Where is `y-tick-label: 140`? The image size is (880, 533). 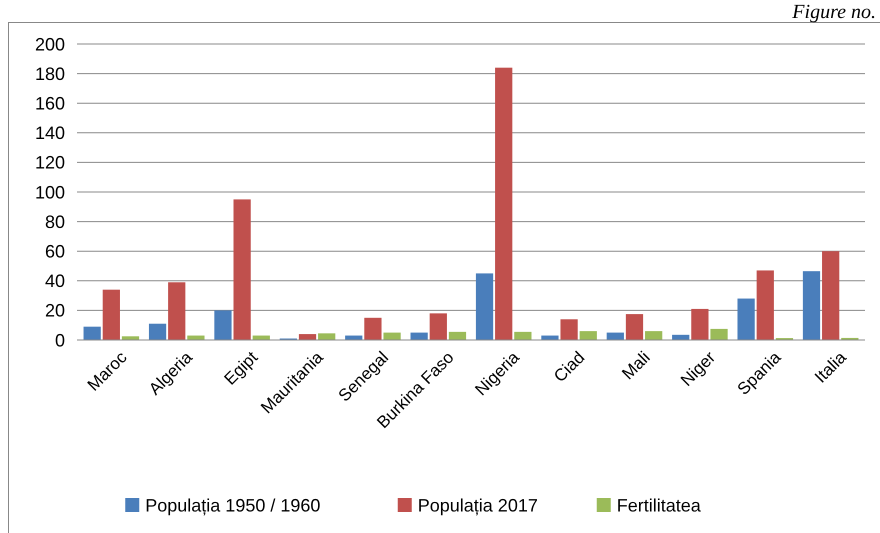
y-tick-label: 140 is located at coordinates (49, 133).